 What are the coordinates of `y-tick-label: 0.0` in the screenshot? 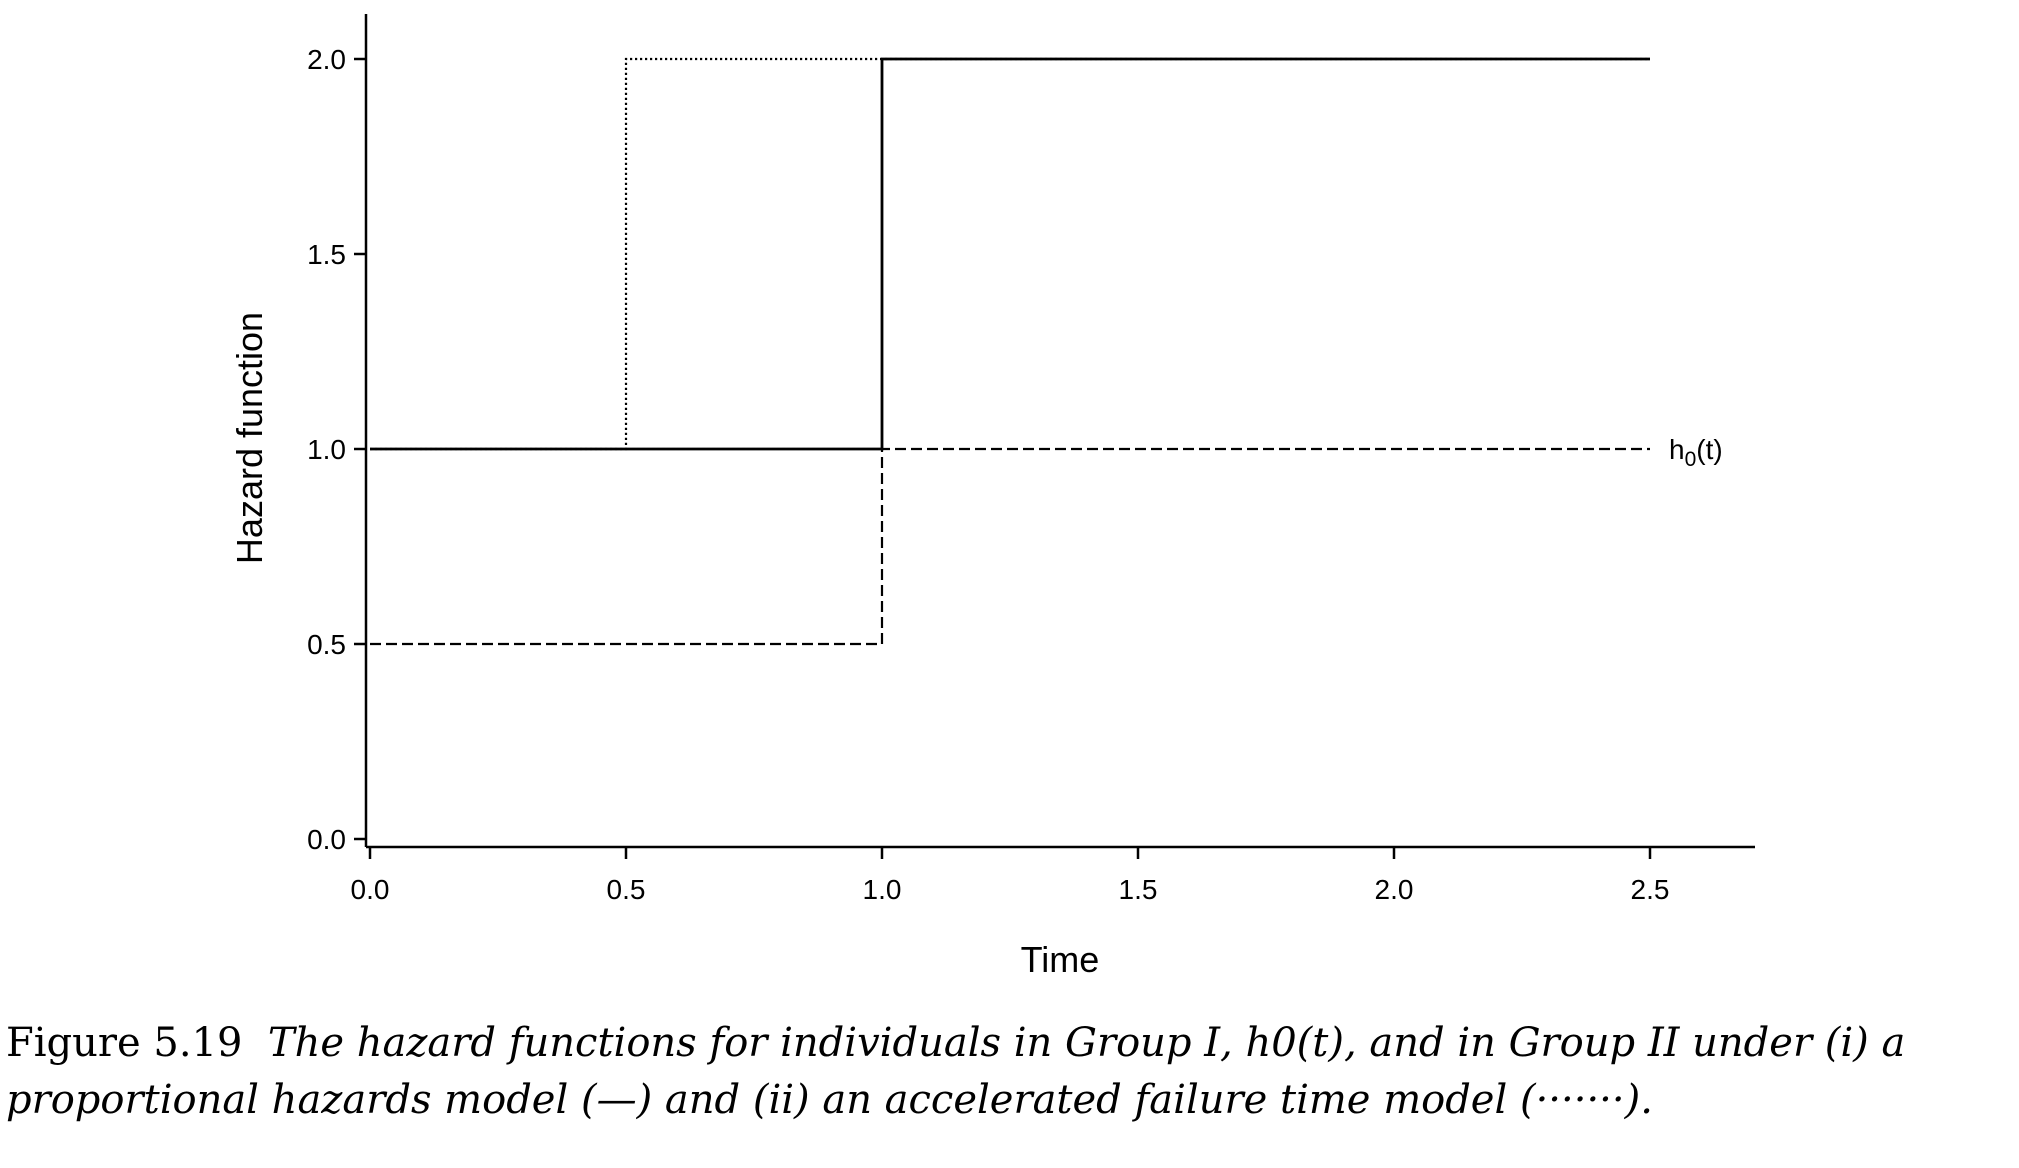 It's located at (326, 839).